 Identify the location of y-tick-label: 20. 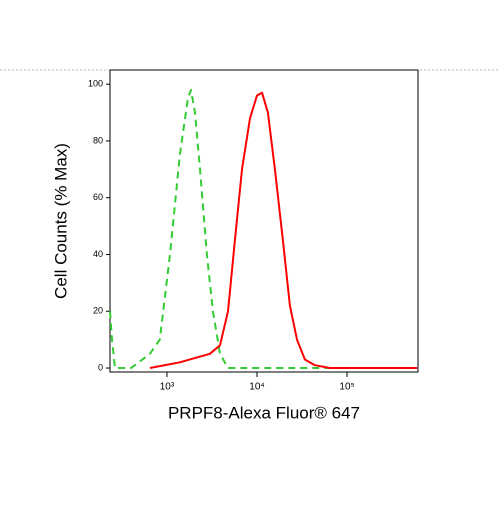
(98, 311).